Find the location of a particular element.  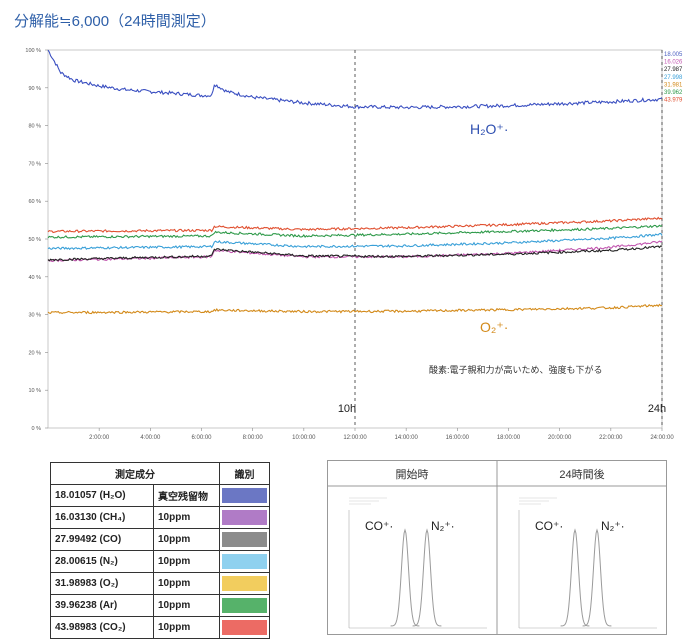

panel-title: 24時間後 is located at coordinates (581, 474).